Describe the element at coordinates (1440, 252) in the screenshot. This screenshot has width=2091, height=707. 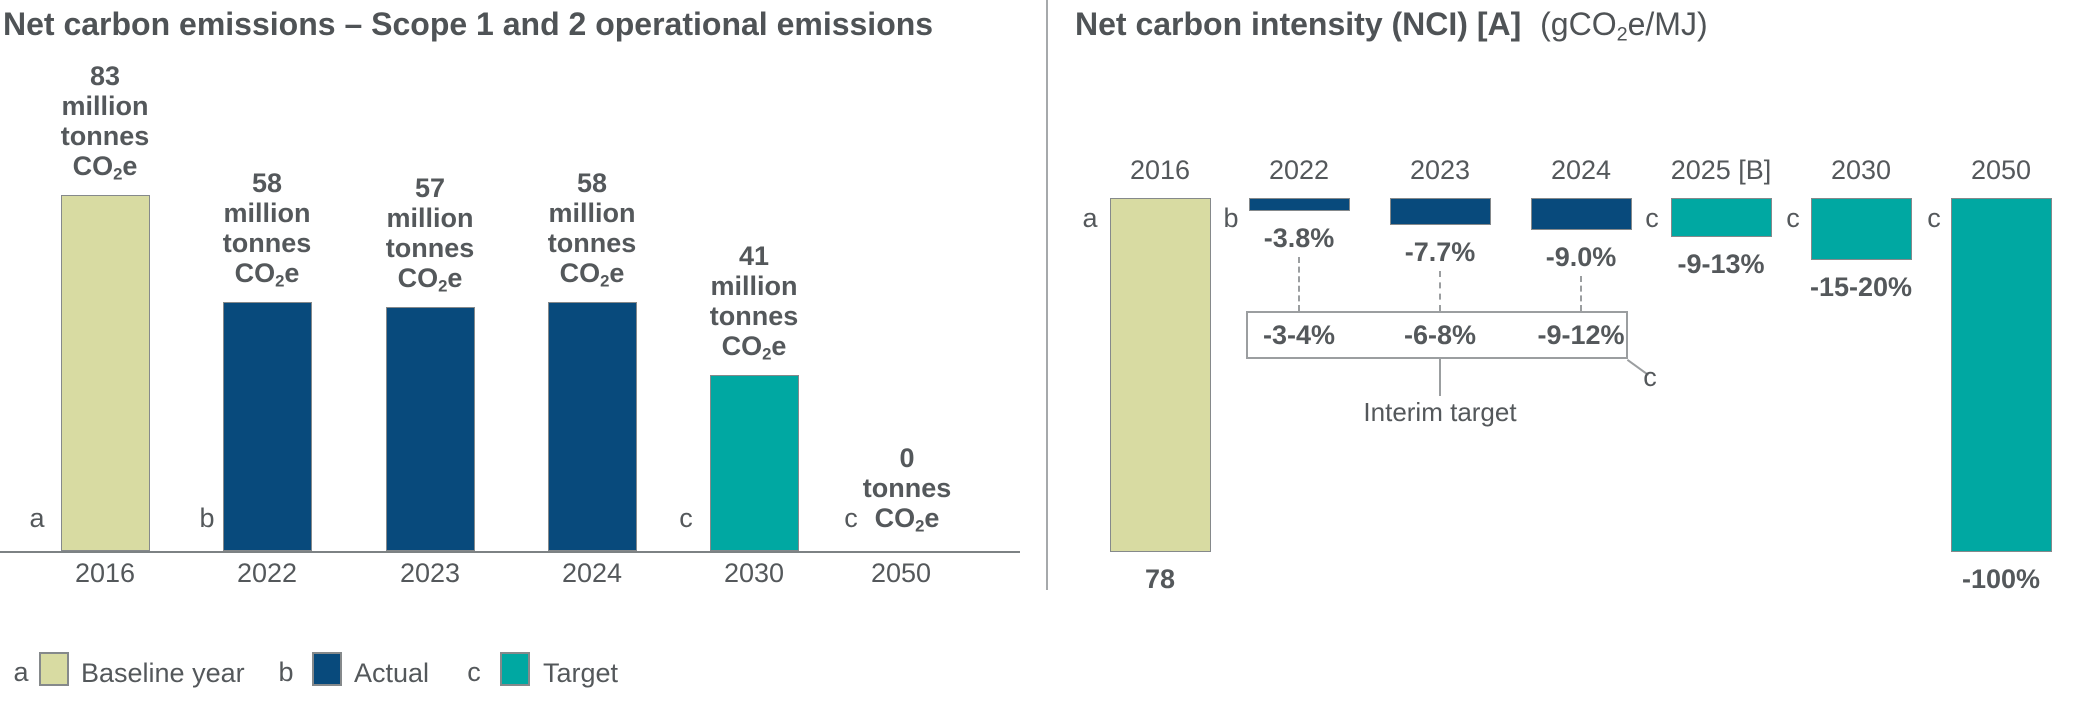
I see `value-label-2023: -7.7%` at that location.